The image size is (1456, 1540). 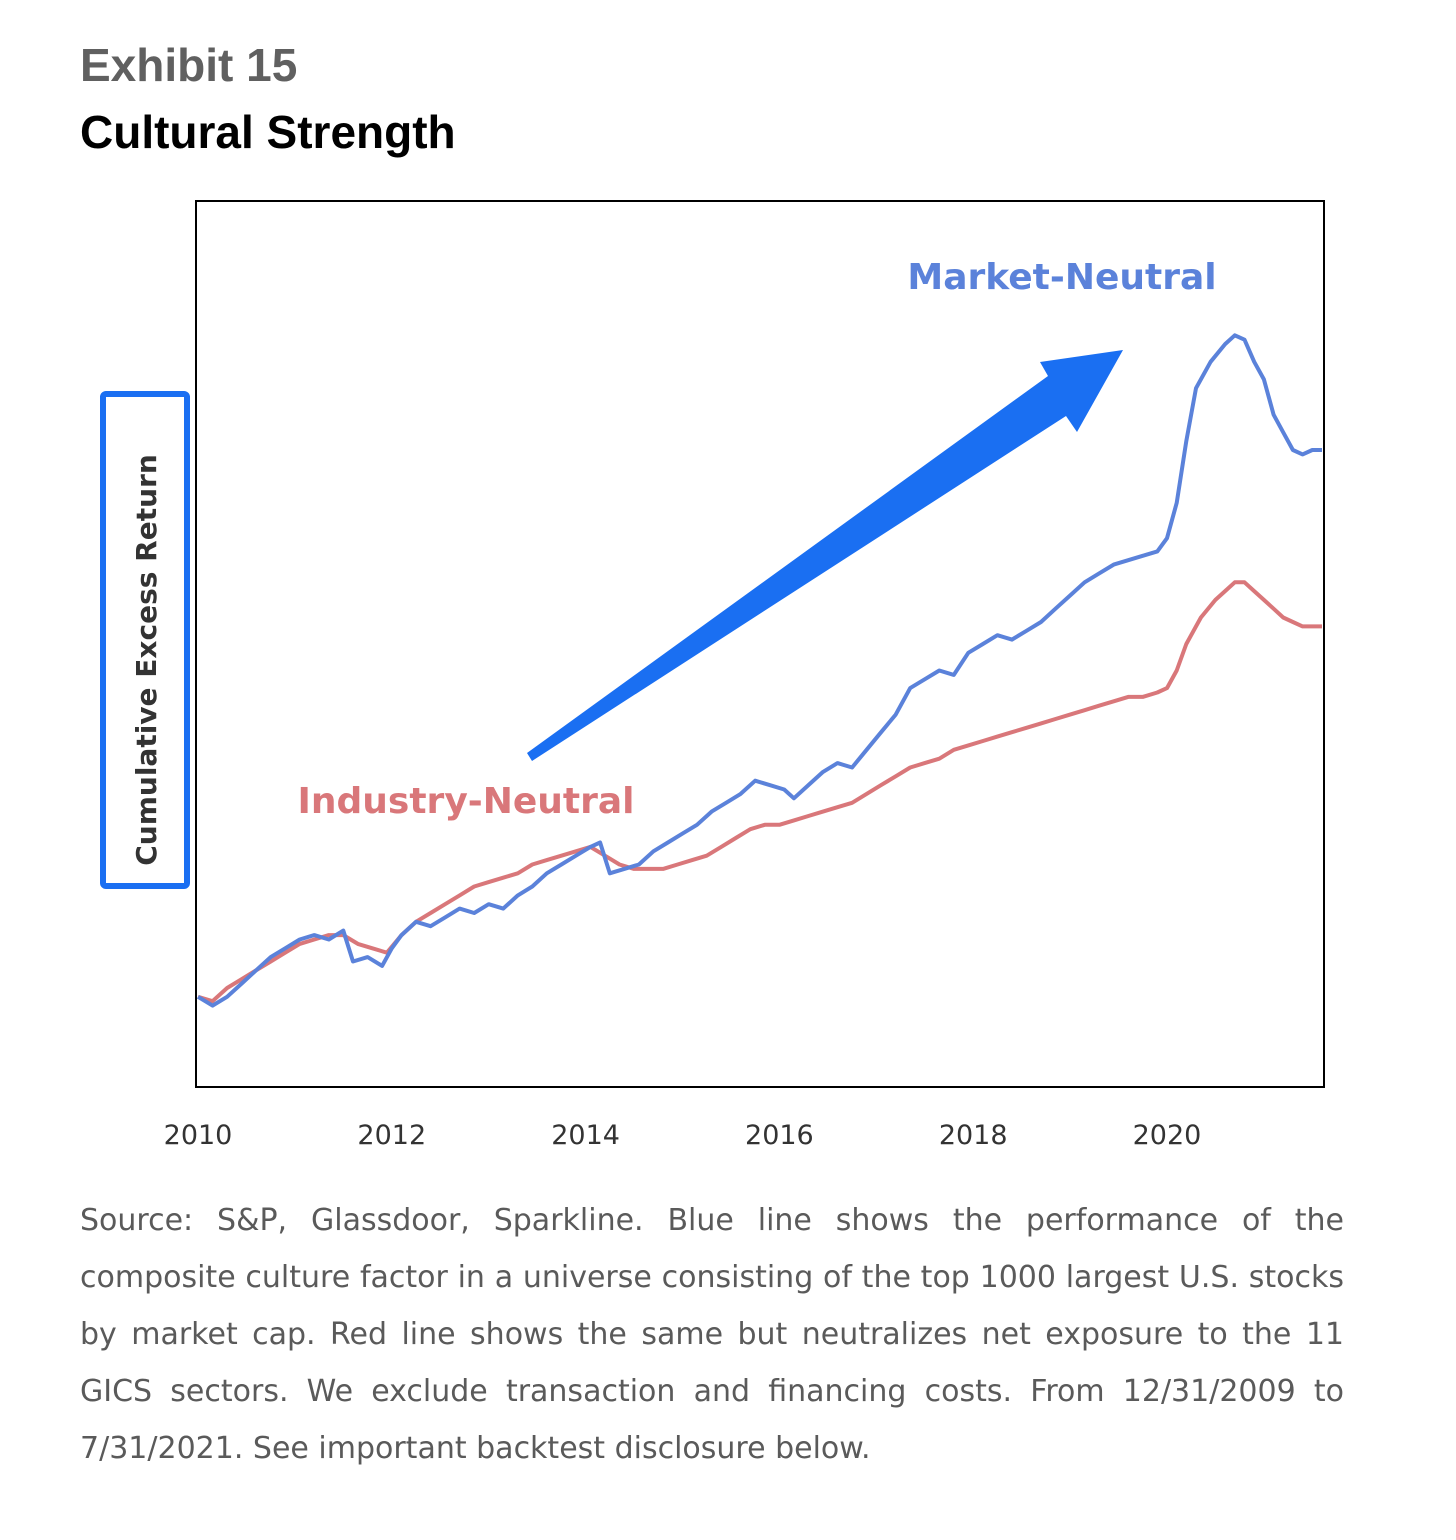 What do you see at coordinates (391, 1135) in the screenshot?
I see `x-tick-label: 2012` at bounding box center [391, 1135].